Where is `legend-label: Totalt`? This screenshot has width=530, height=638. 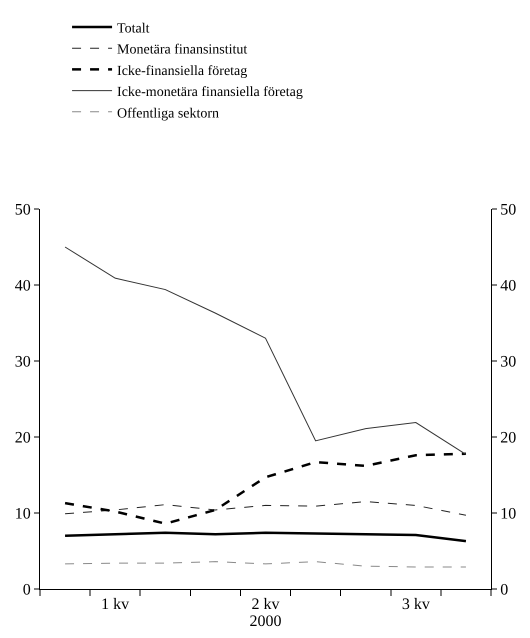
legend-label: Totalt is located at coordinates (133, 28).